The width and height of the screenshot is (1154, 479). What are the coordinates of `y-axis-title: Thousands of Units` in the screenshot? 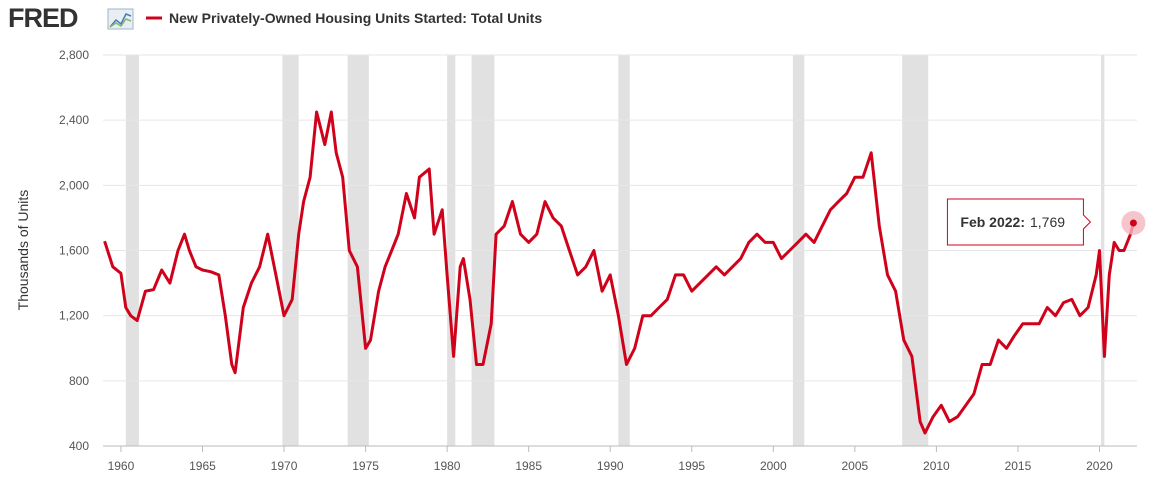 It's located at (23, 250).